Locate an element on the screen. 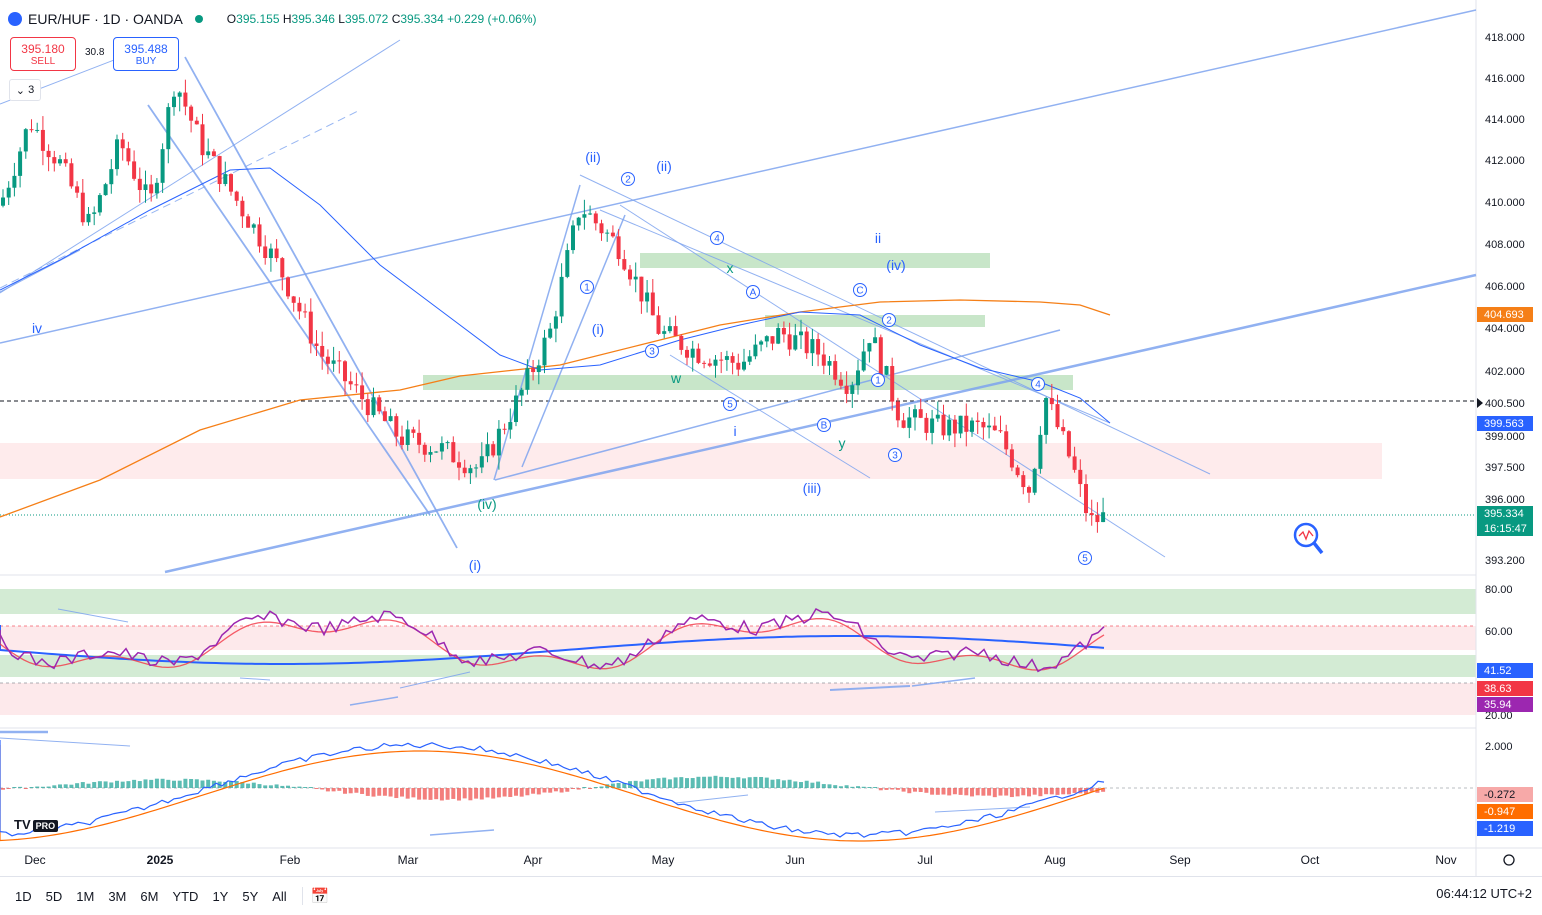 Image resolution: width=1542 pixels, height=915 pixels. rsi-pane is located at coordinates (552, 640).